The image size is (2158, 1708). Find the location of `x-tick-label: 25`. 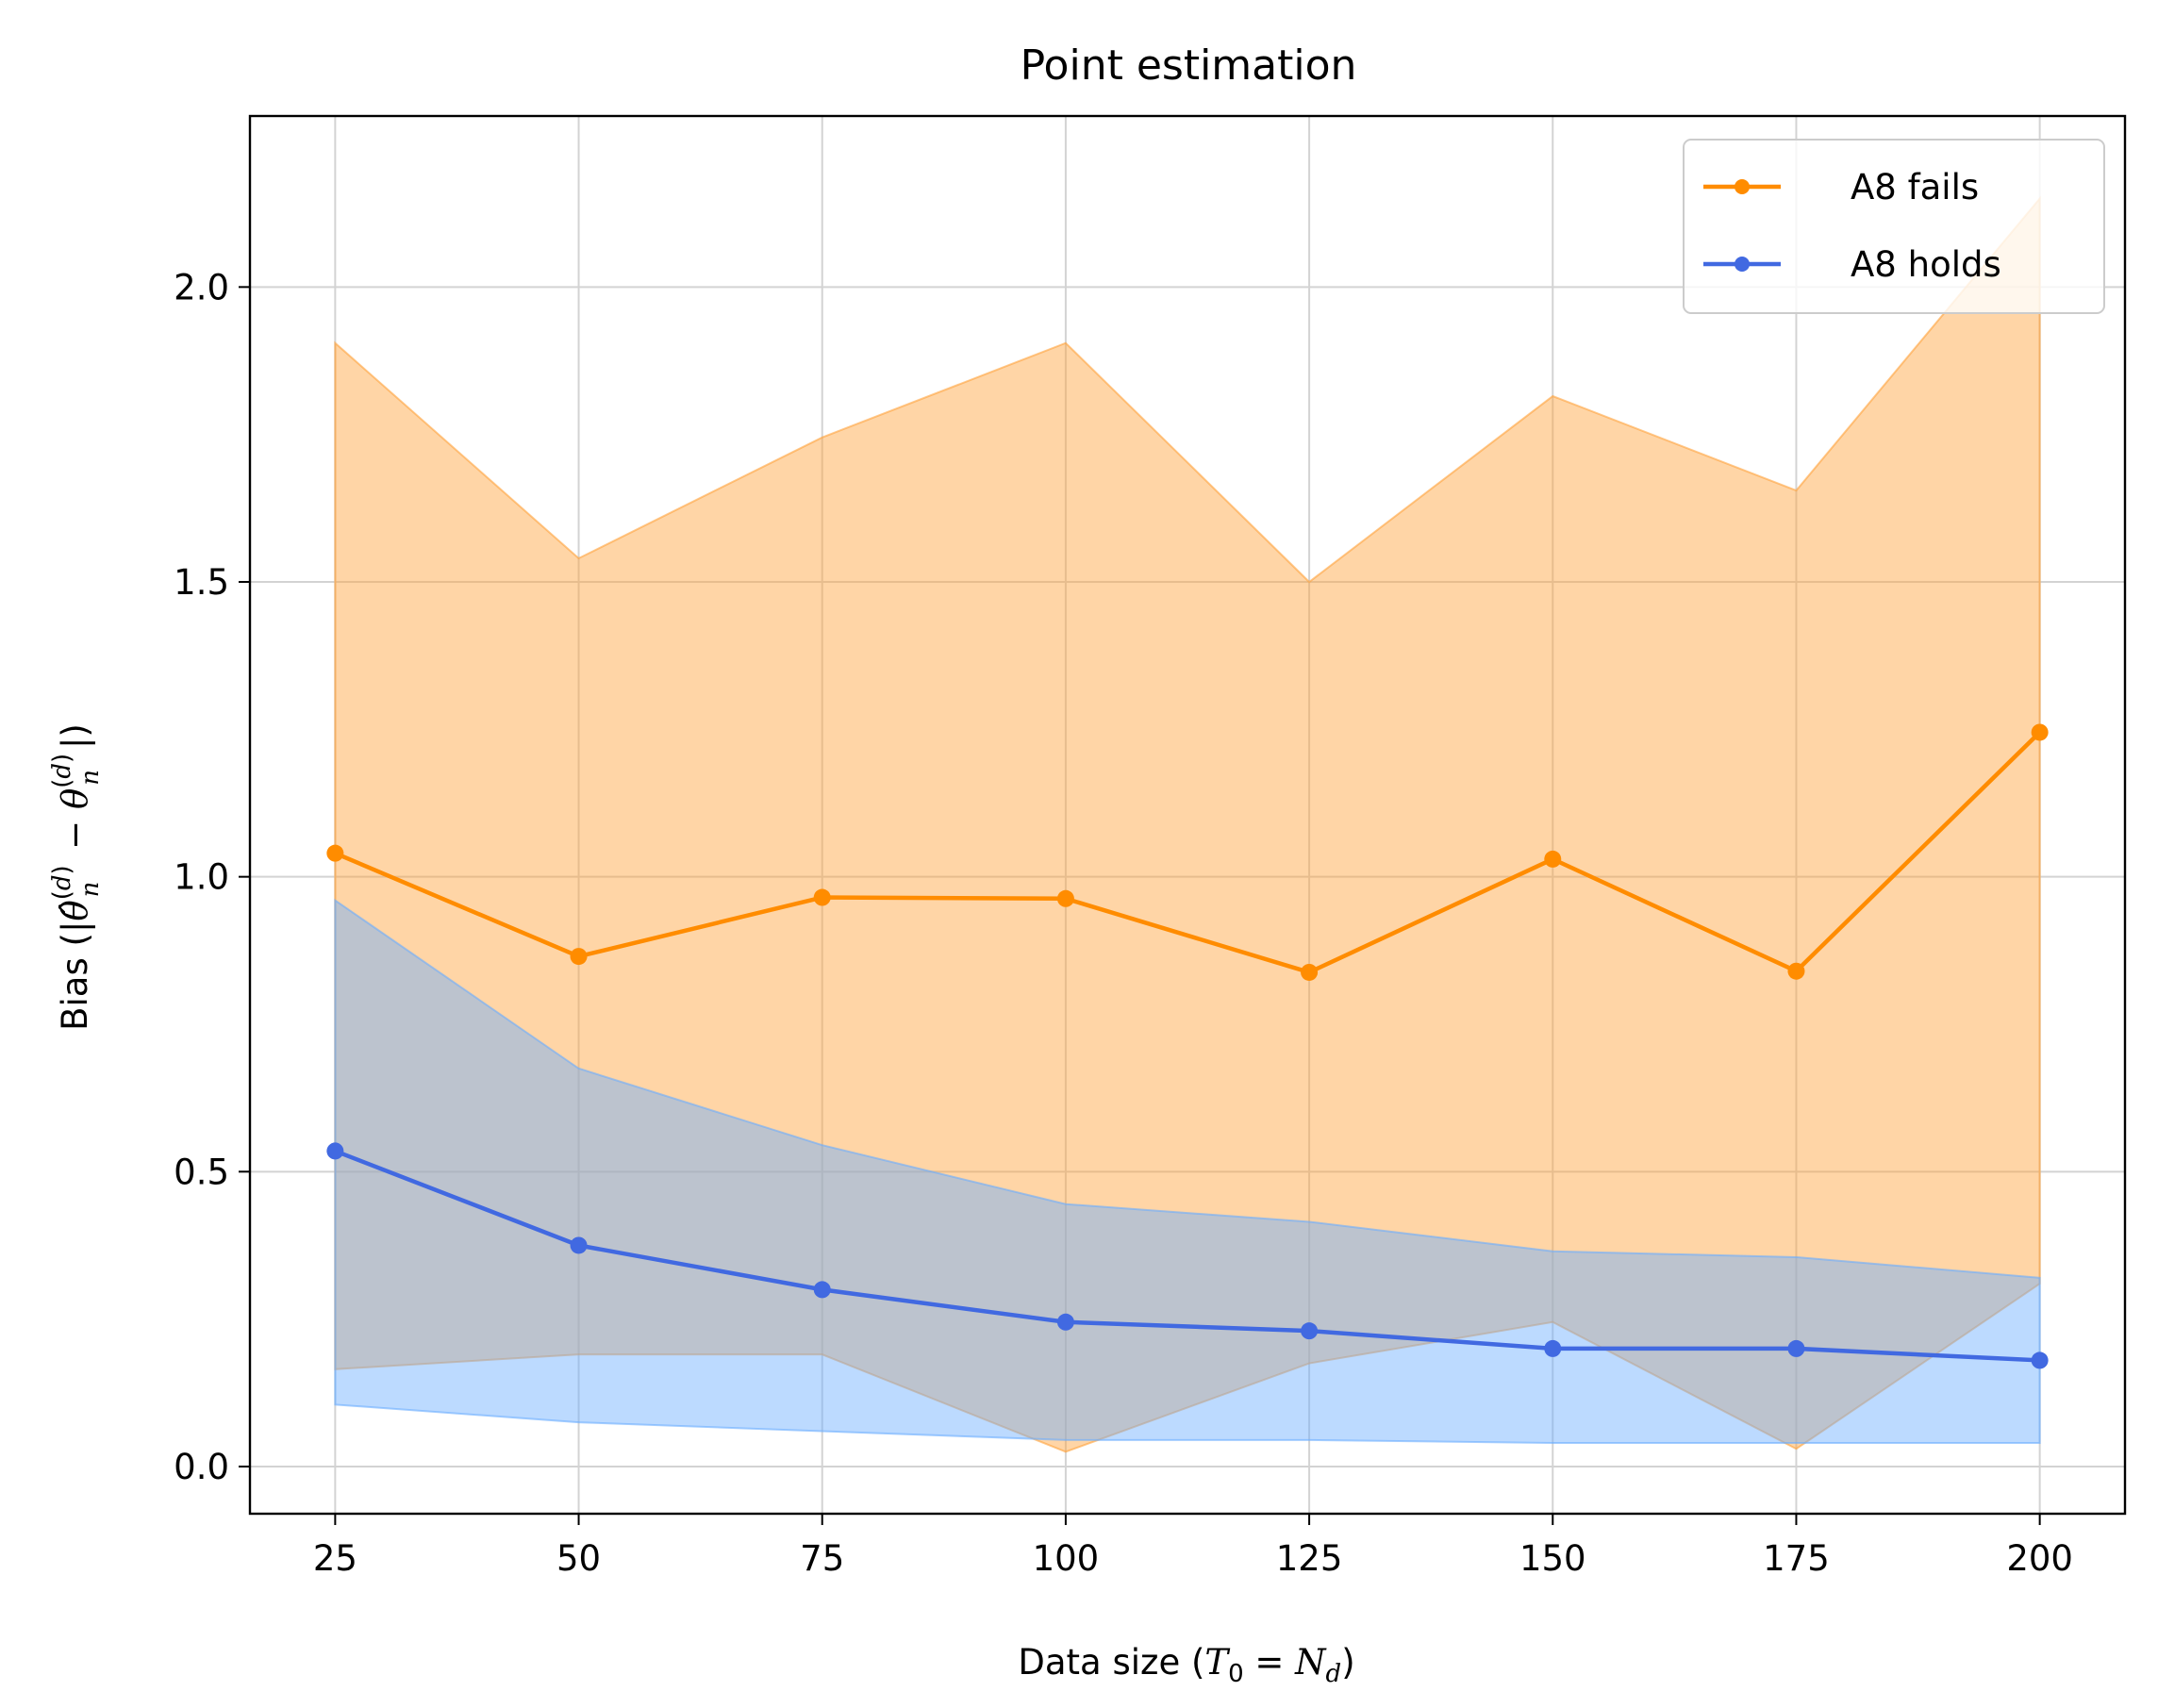

x-tick-label: 25 is located at coordinates (335, 1558).